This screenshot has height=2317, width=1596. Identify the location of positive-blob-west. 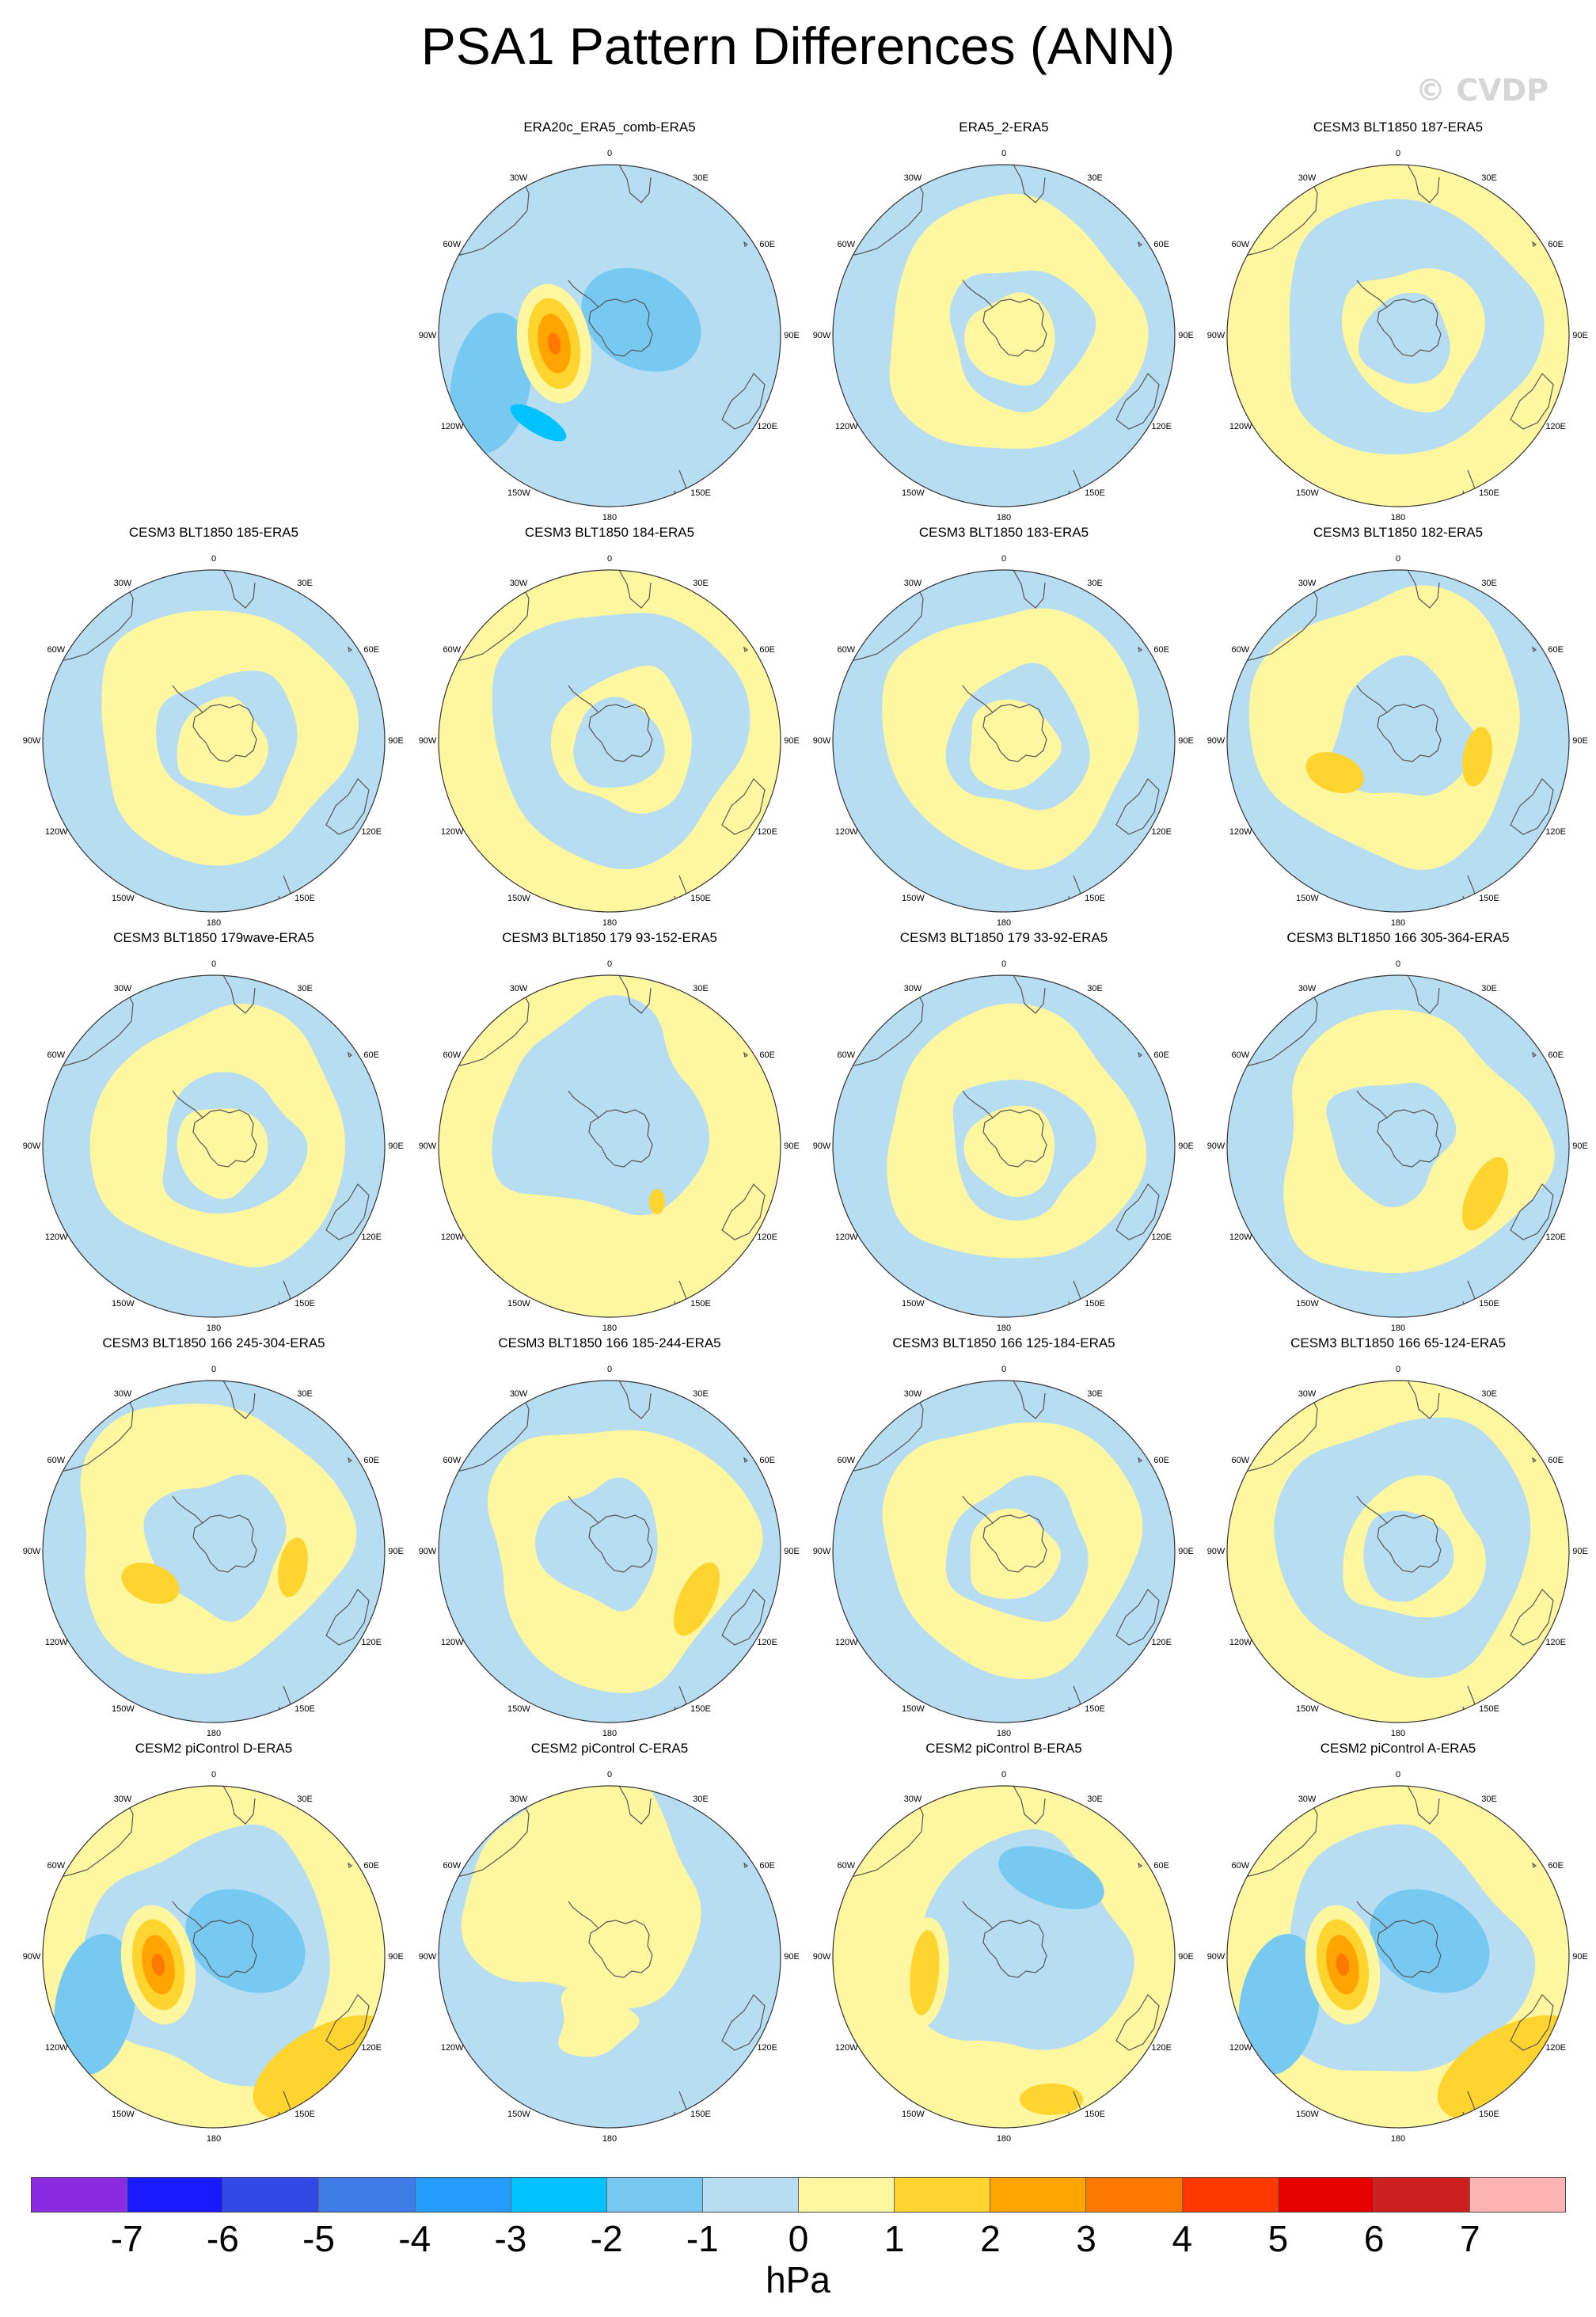
(1334, 773).